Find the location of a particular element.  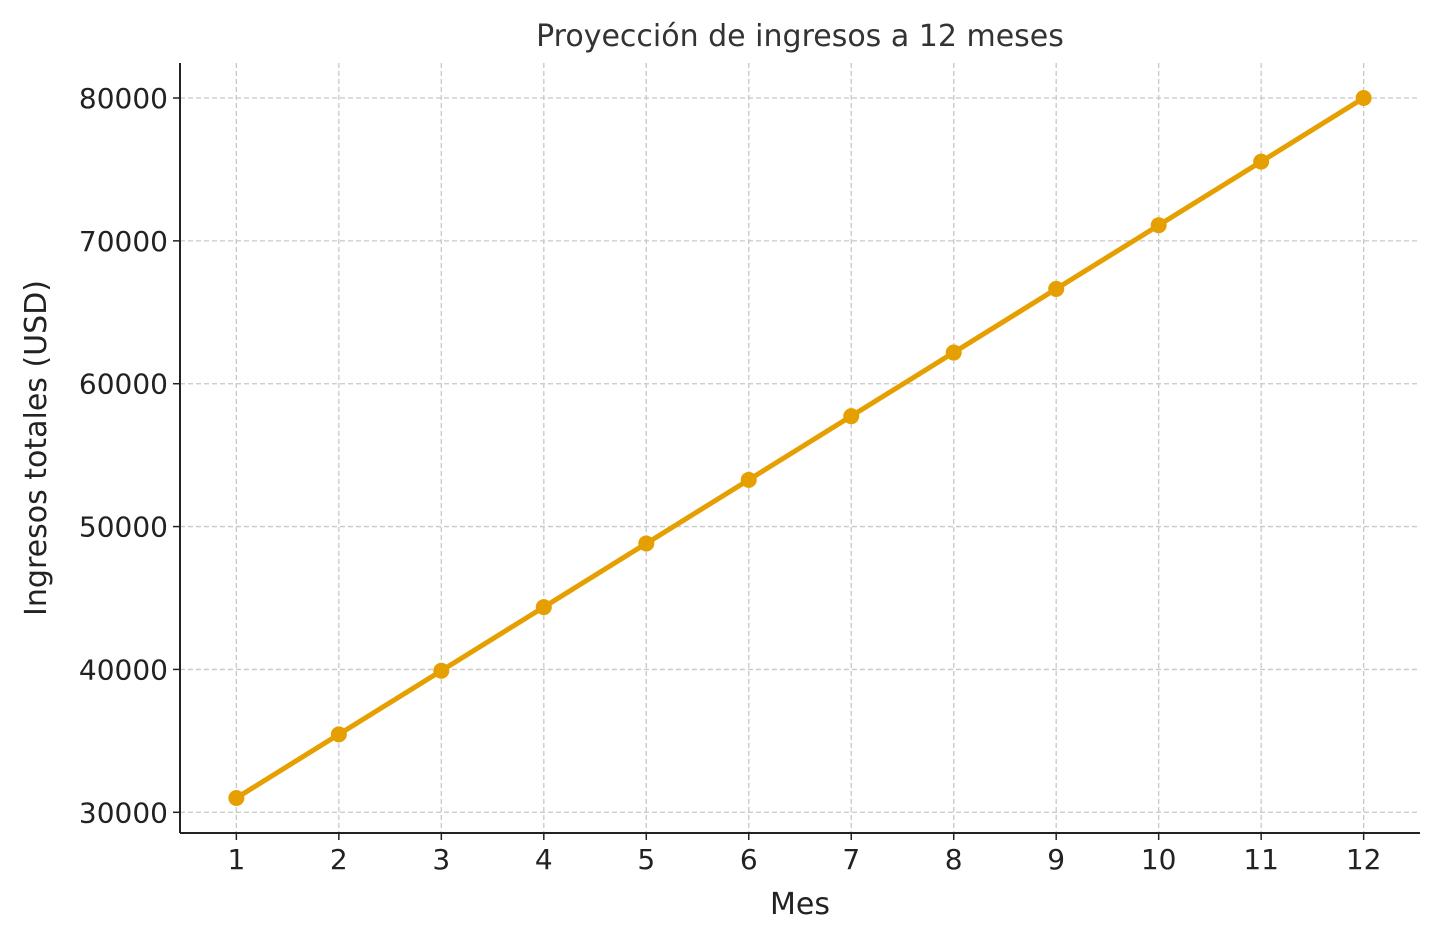

x-tick-label: 8 is located at coordinates (954, 859).